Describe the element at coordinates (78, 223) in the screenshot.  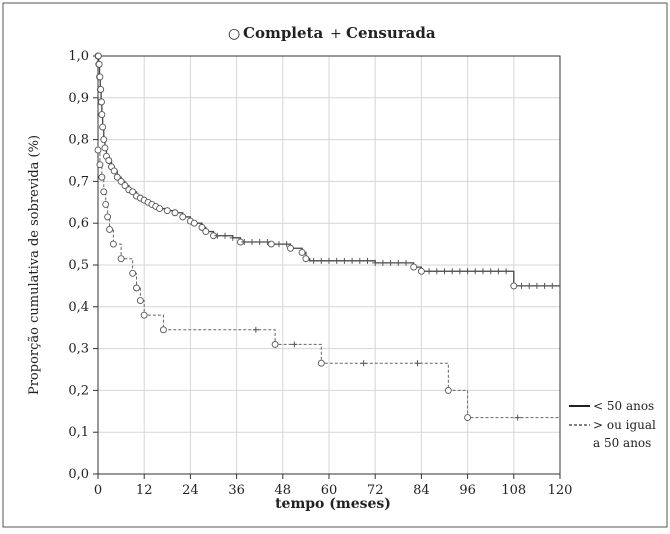
I see `y-tick-label: 0,6` at that location.